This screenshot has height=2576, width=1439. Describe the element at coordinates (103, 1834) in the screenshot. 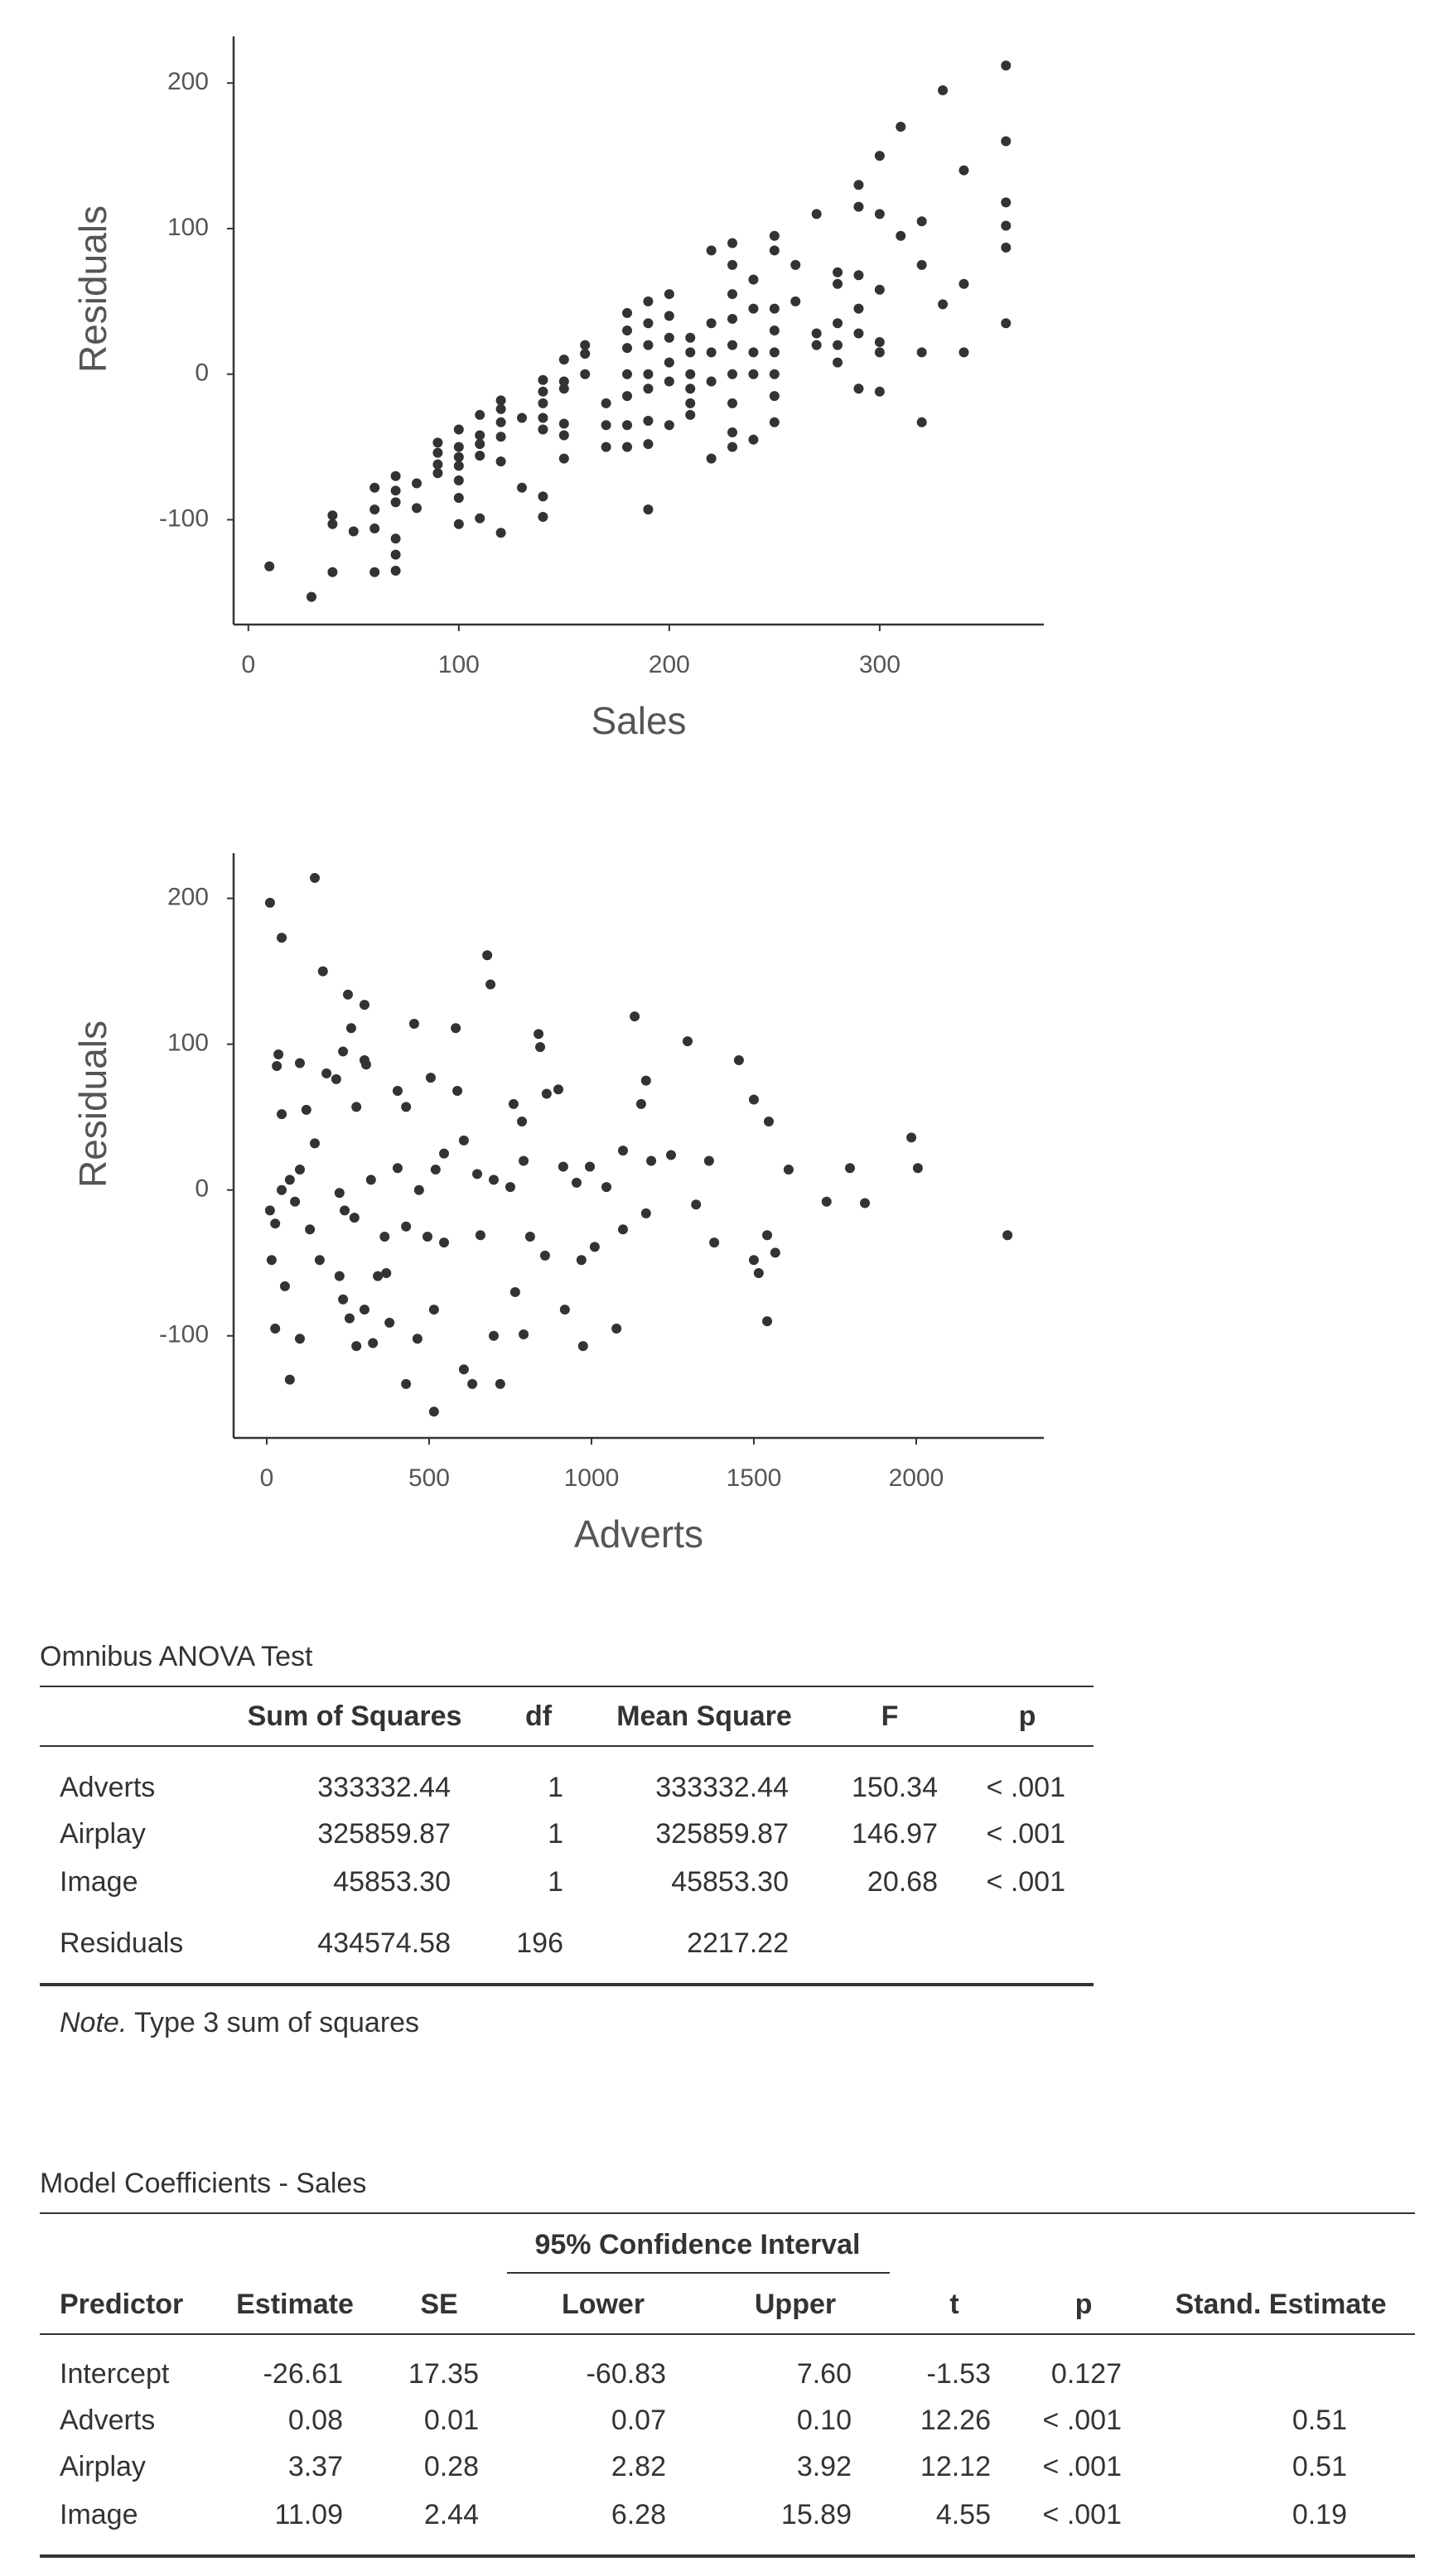

I see `row-label: Airplay` at that location.